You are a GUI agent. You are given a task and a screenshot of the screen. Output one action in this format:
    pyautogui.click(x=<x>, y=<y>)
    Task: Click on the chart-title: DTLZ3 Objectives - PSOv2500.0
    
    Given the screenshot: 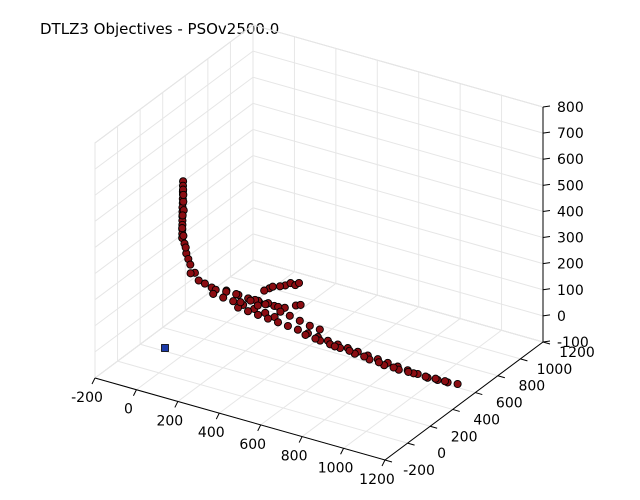 What is the action you would take?
    pyautogui.click(x=159, y=29)
    